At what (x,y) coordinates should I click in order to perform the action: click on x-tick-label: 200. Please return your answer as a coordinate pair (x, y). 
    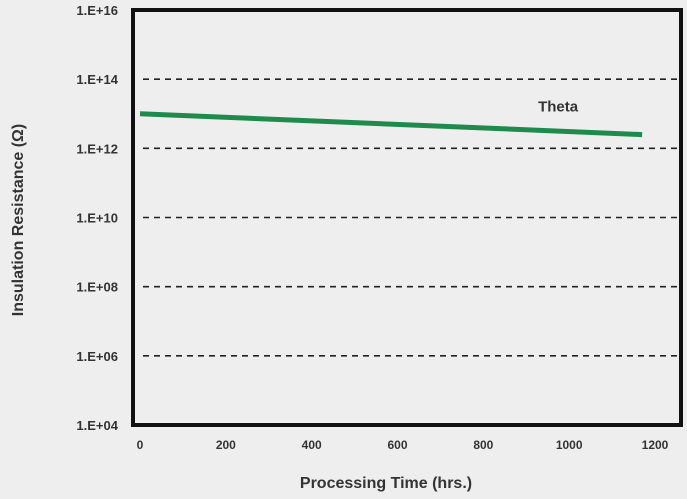
    Looking at the image, I should click on (226, 445).